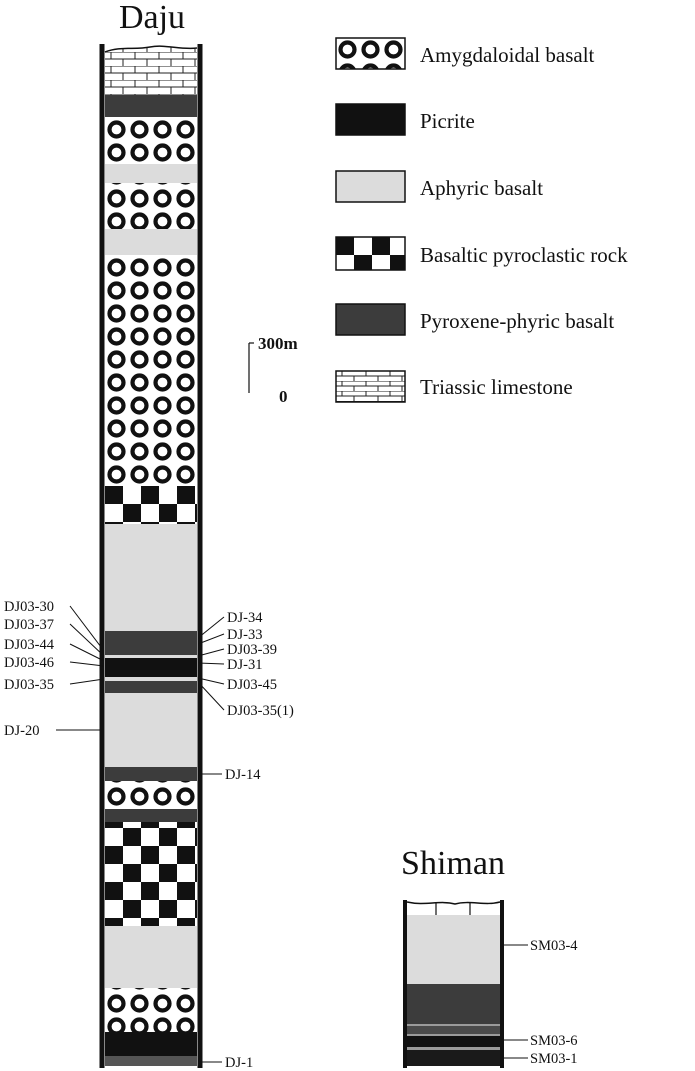  Describe the element at coordinates (278, 343) in the screenshot. I see `scale-top-label: 300m` at that location.